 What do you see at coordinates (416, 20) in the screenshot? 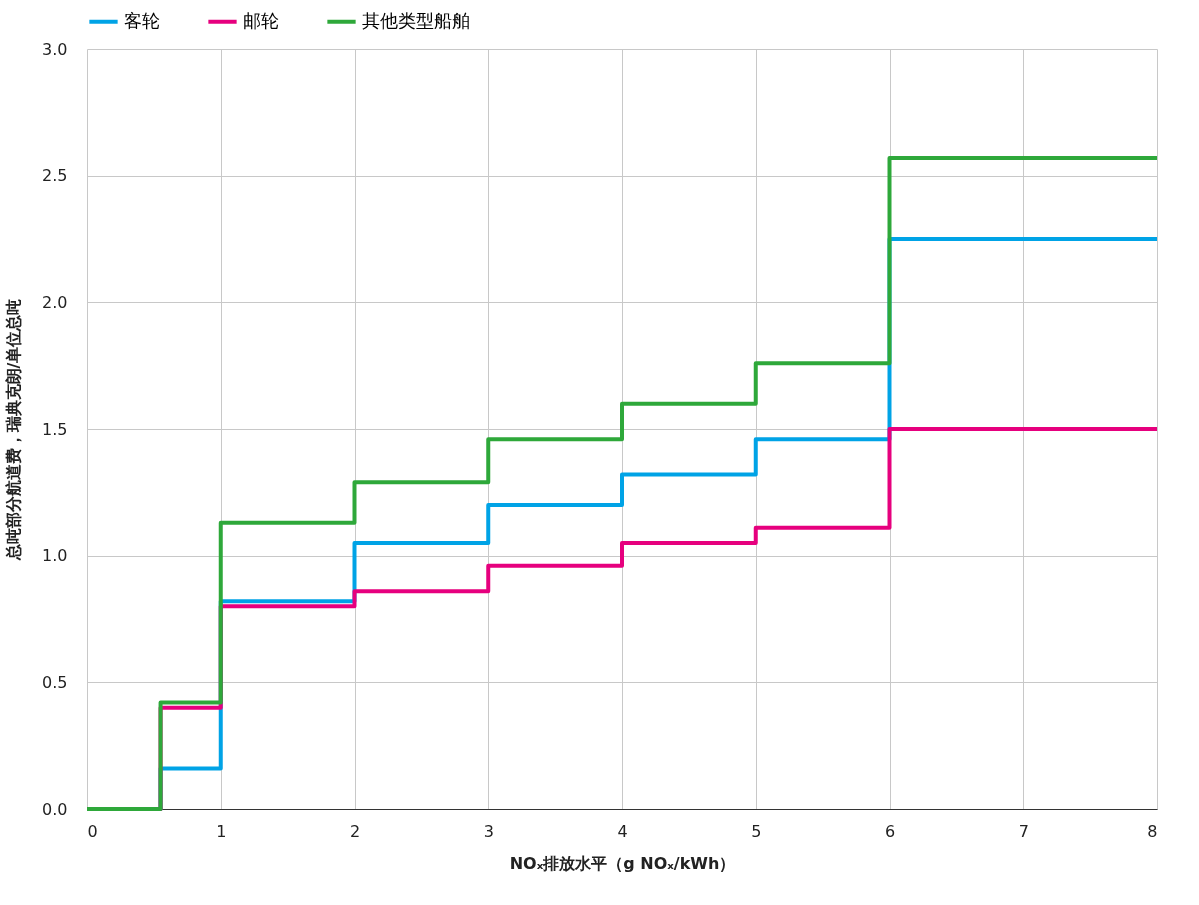
I see `legend-label: 其他类型船舶` at bounding box center [416, 20].